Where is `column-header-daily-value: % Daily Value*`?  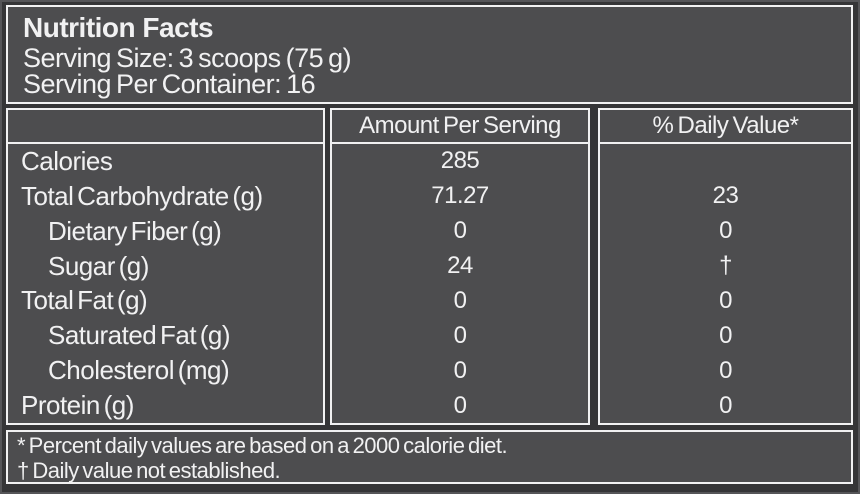 column-header-daily-value: % Daily Value* is located at coordinates (725, 127).